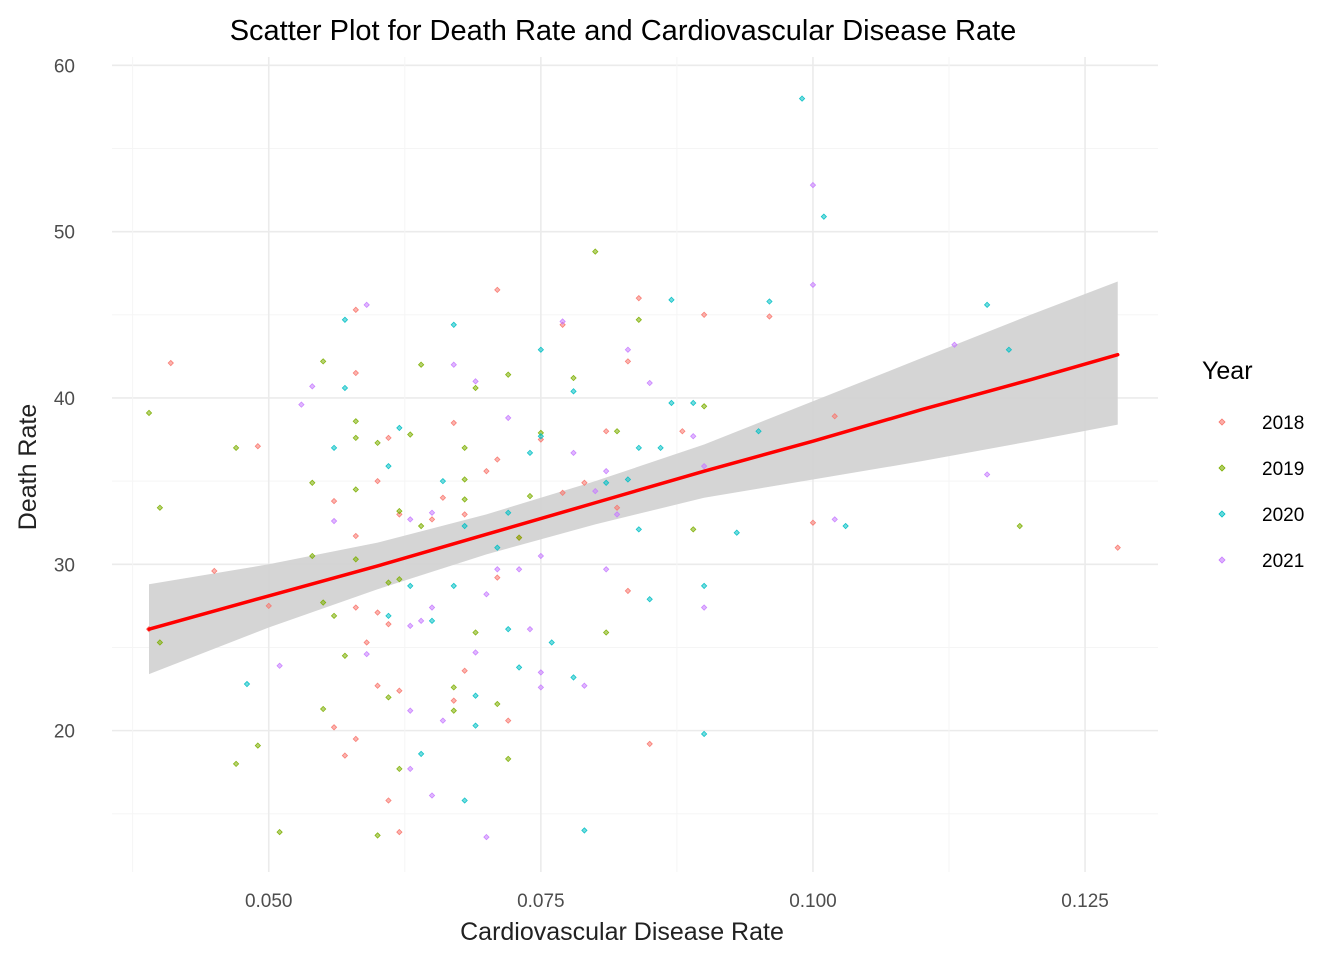 The width and height of the screenshot is (1344, 960). What do you see at coordinates (64, 66) in the screenshot?
I see `y-tick-label: 60` at bounding box center [64, 66].